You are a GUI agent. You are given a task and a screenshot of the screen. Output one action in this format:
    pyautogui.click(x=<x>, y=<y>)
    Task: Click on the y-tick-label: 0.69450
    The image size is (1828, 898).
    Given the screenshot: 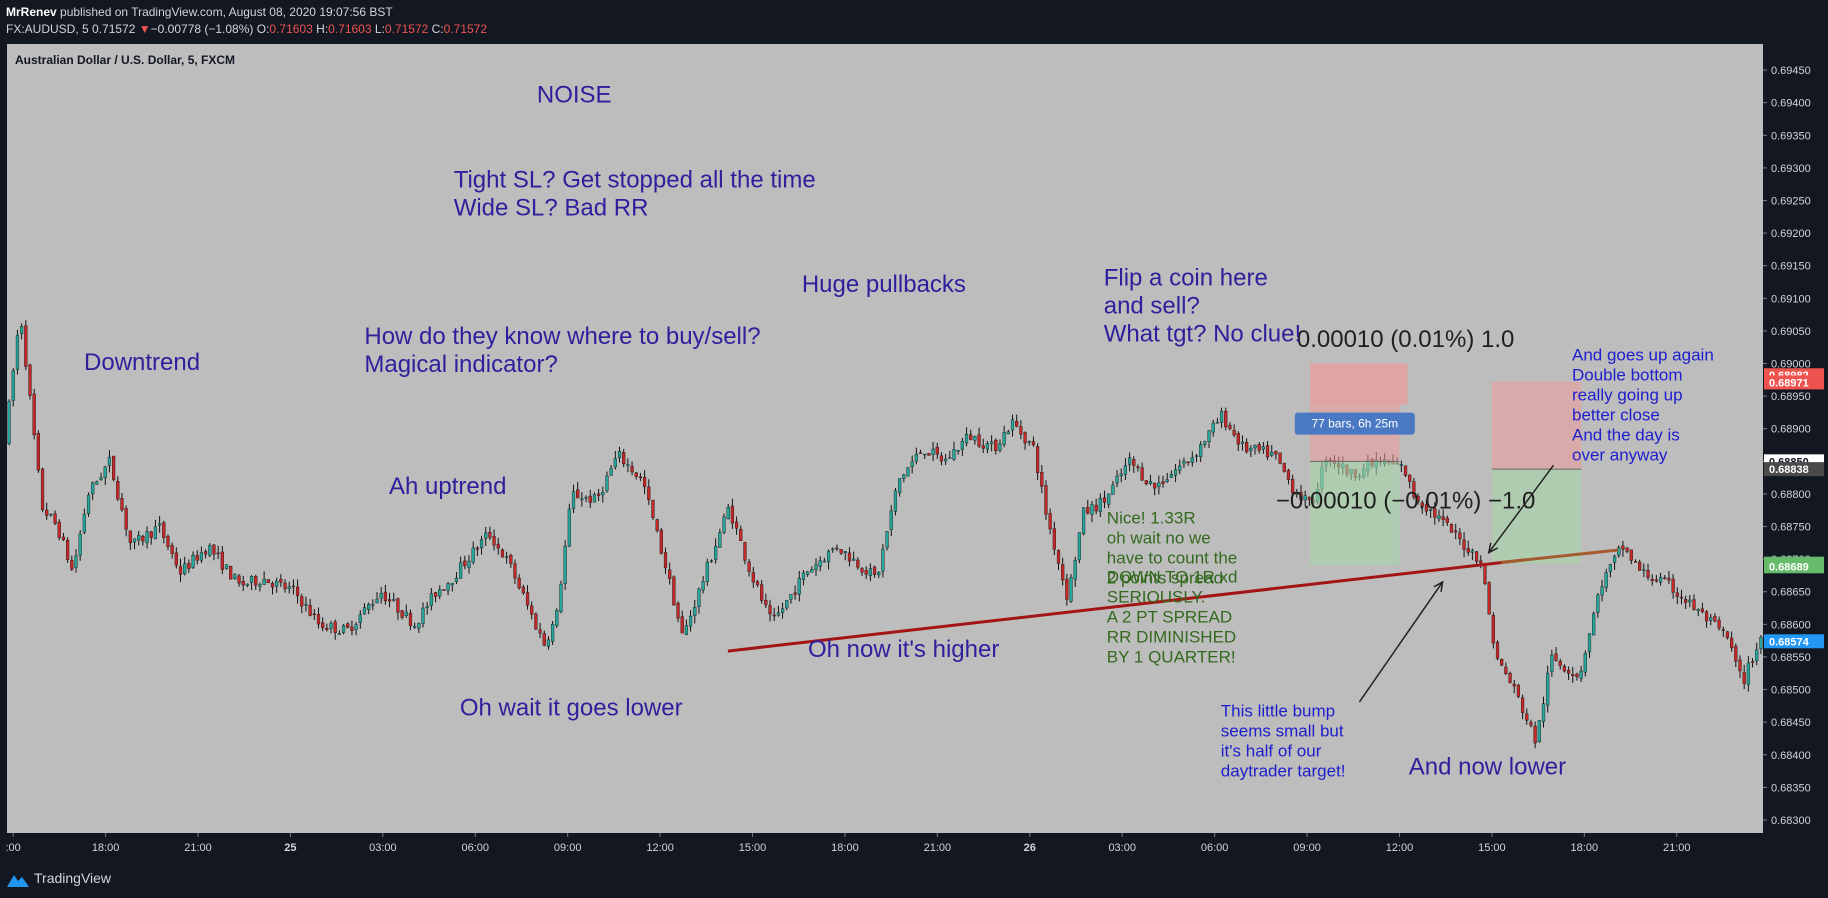 What is the action you would take?
    pyautogui.click(x=1791, y=71)
    